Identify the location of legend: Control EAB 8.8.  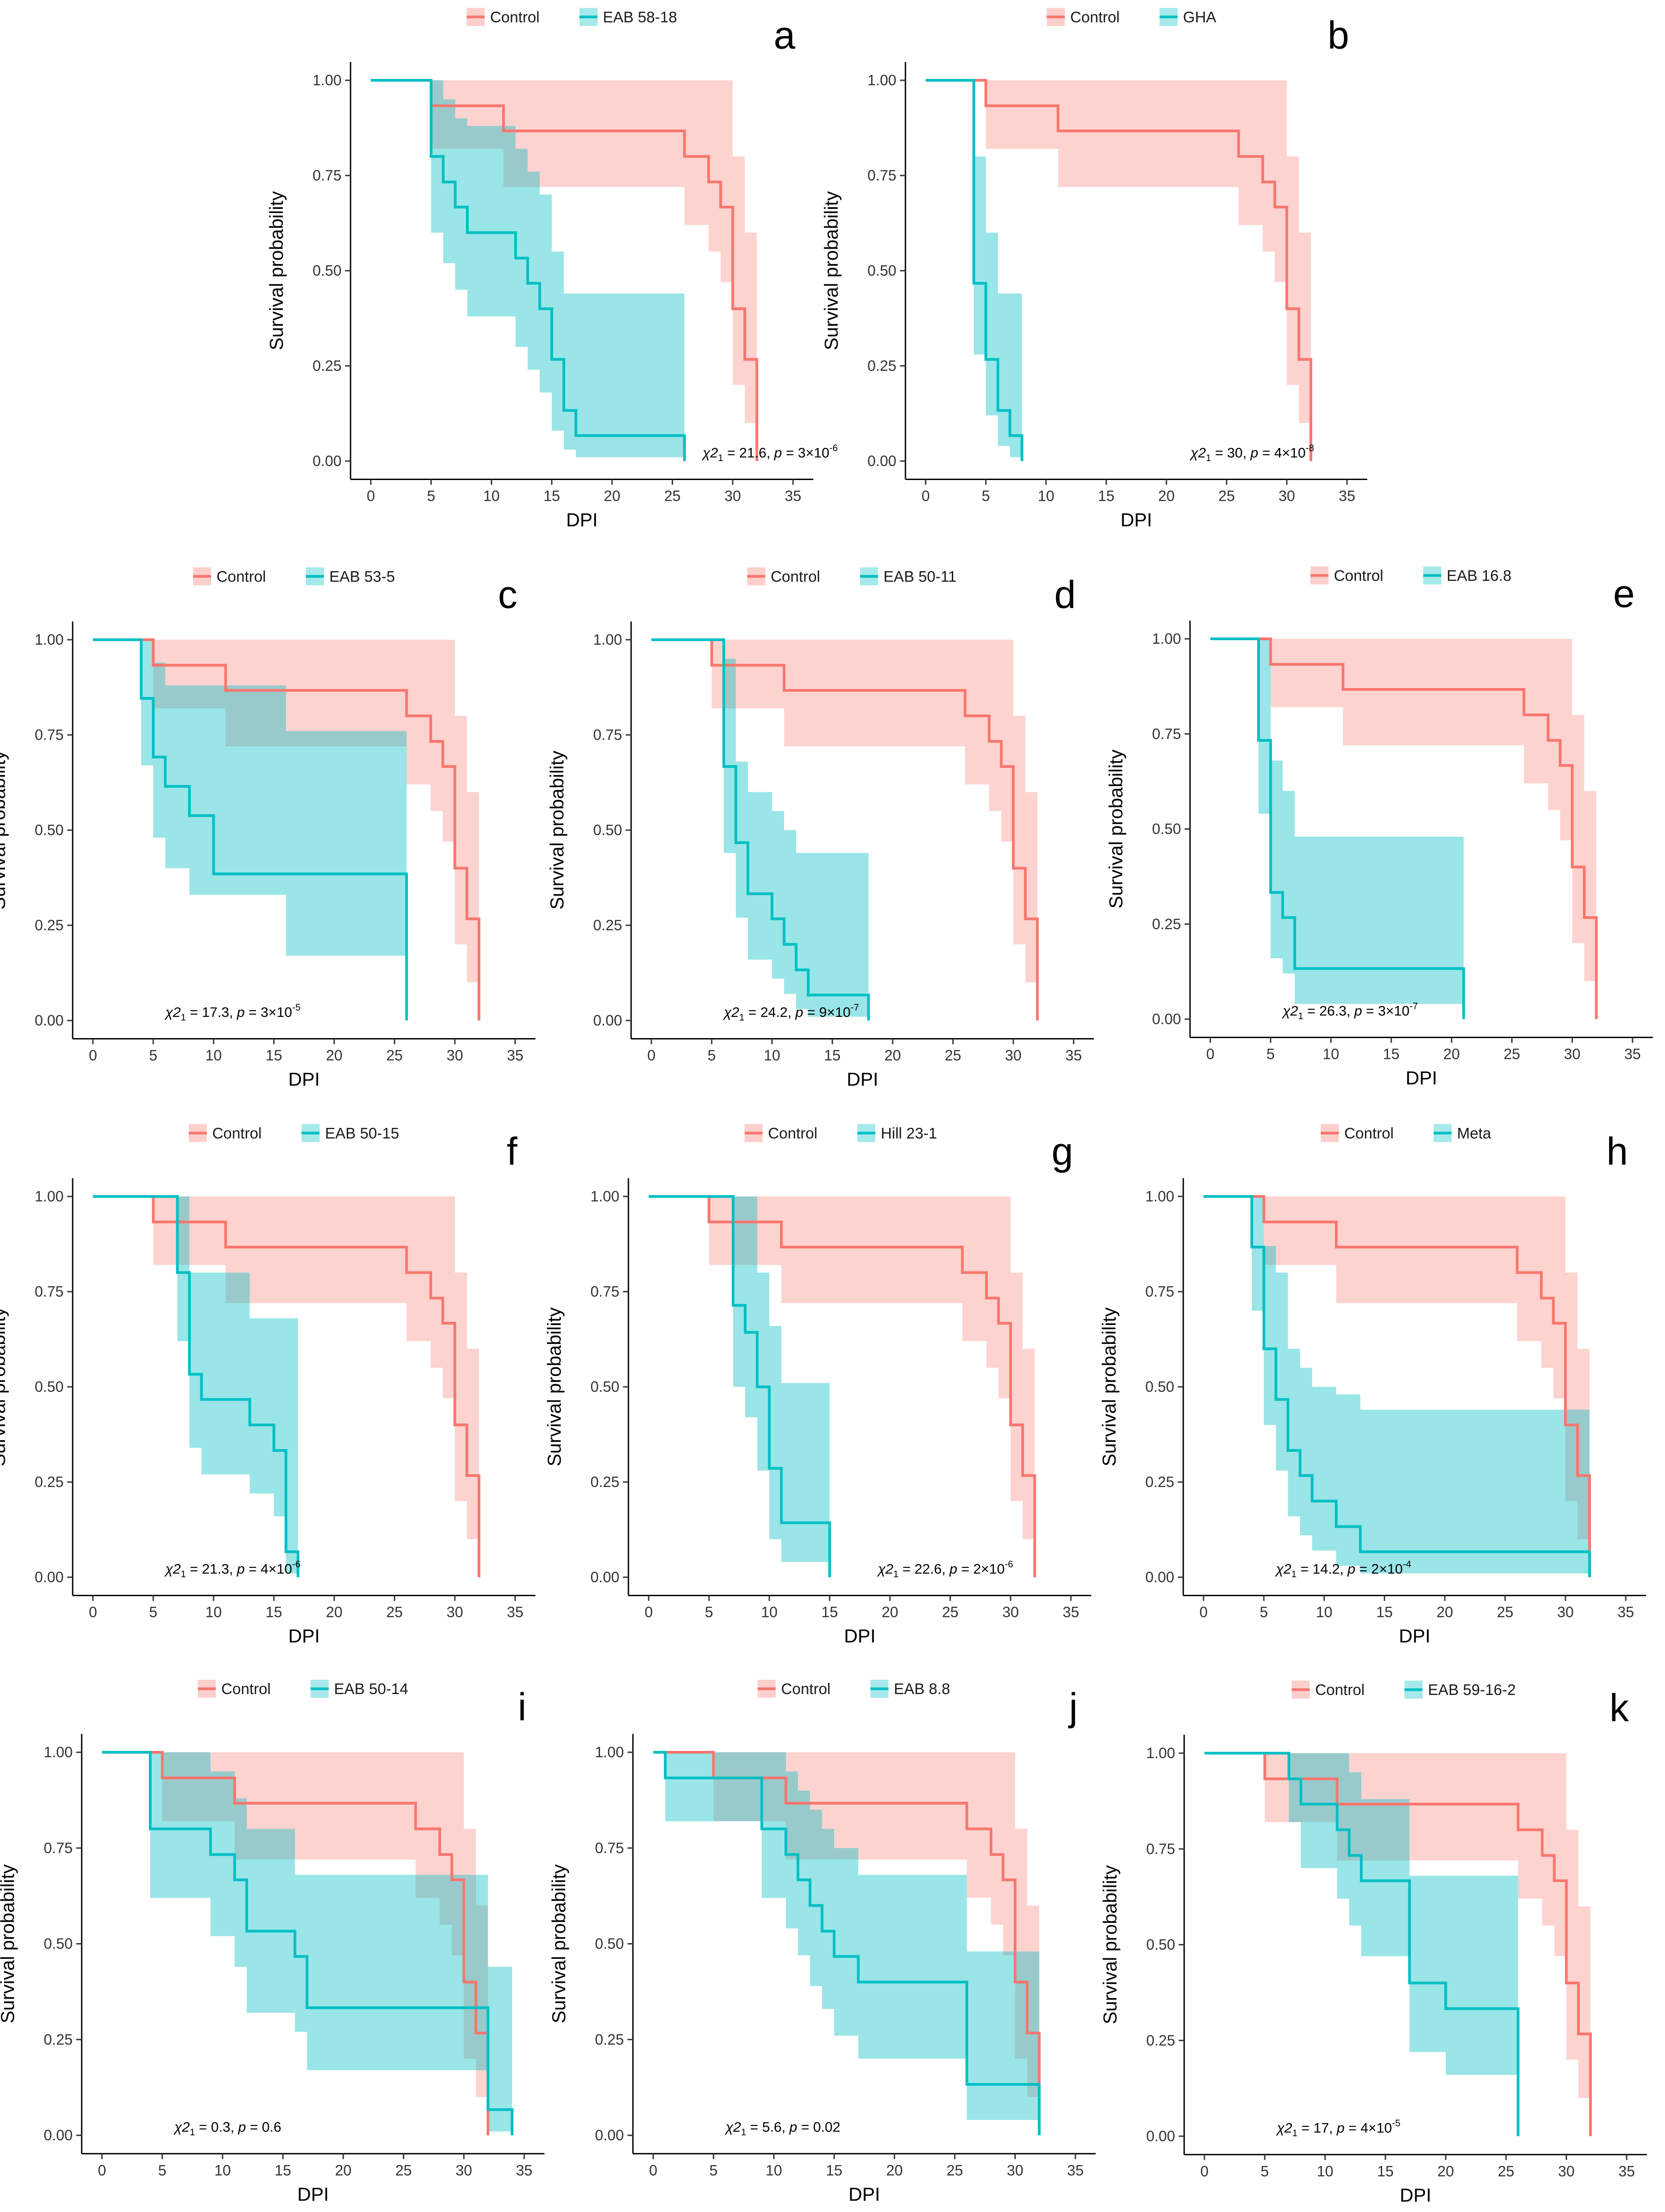
(854, 1689).